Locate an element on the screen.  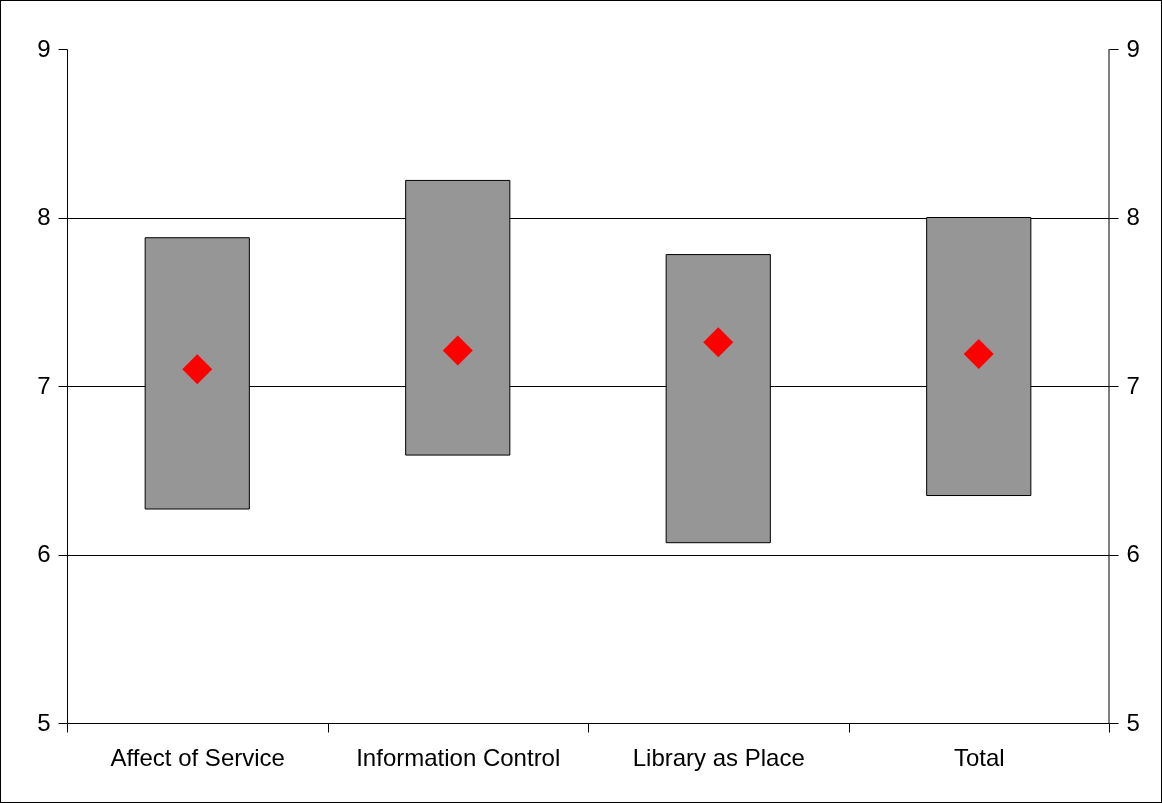
y2-tick-label: 9 is located at coordinates (1133, 48).